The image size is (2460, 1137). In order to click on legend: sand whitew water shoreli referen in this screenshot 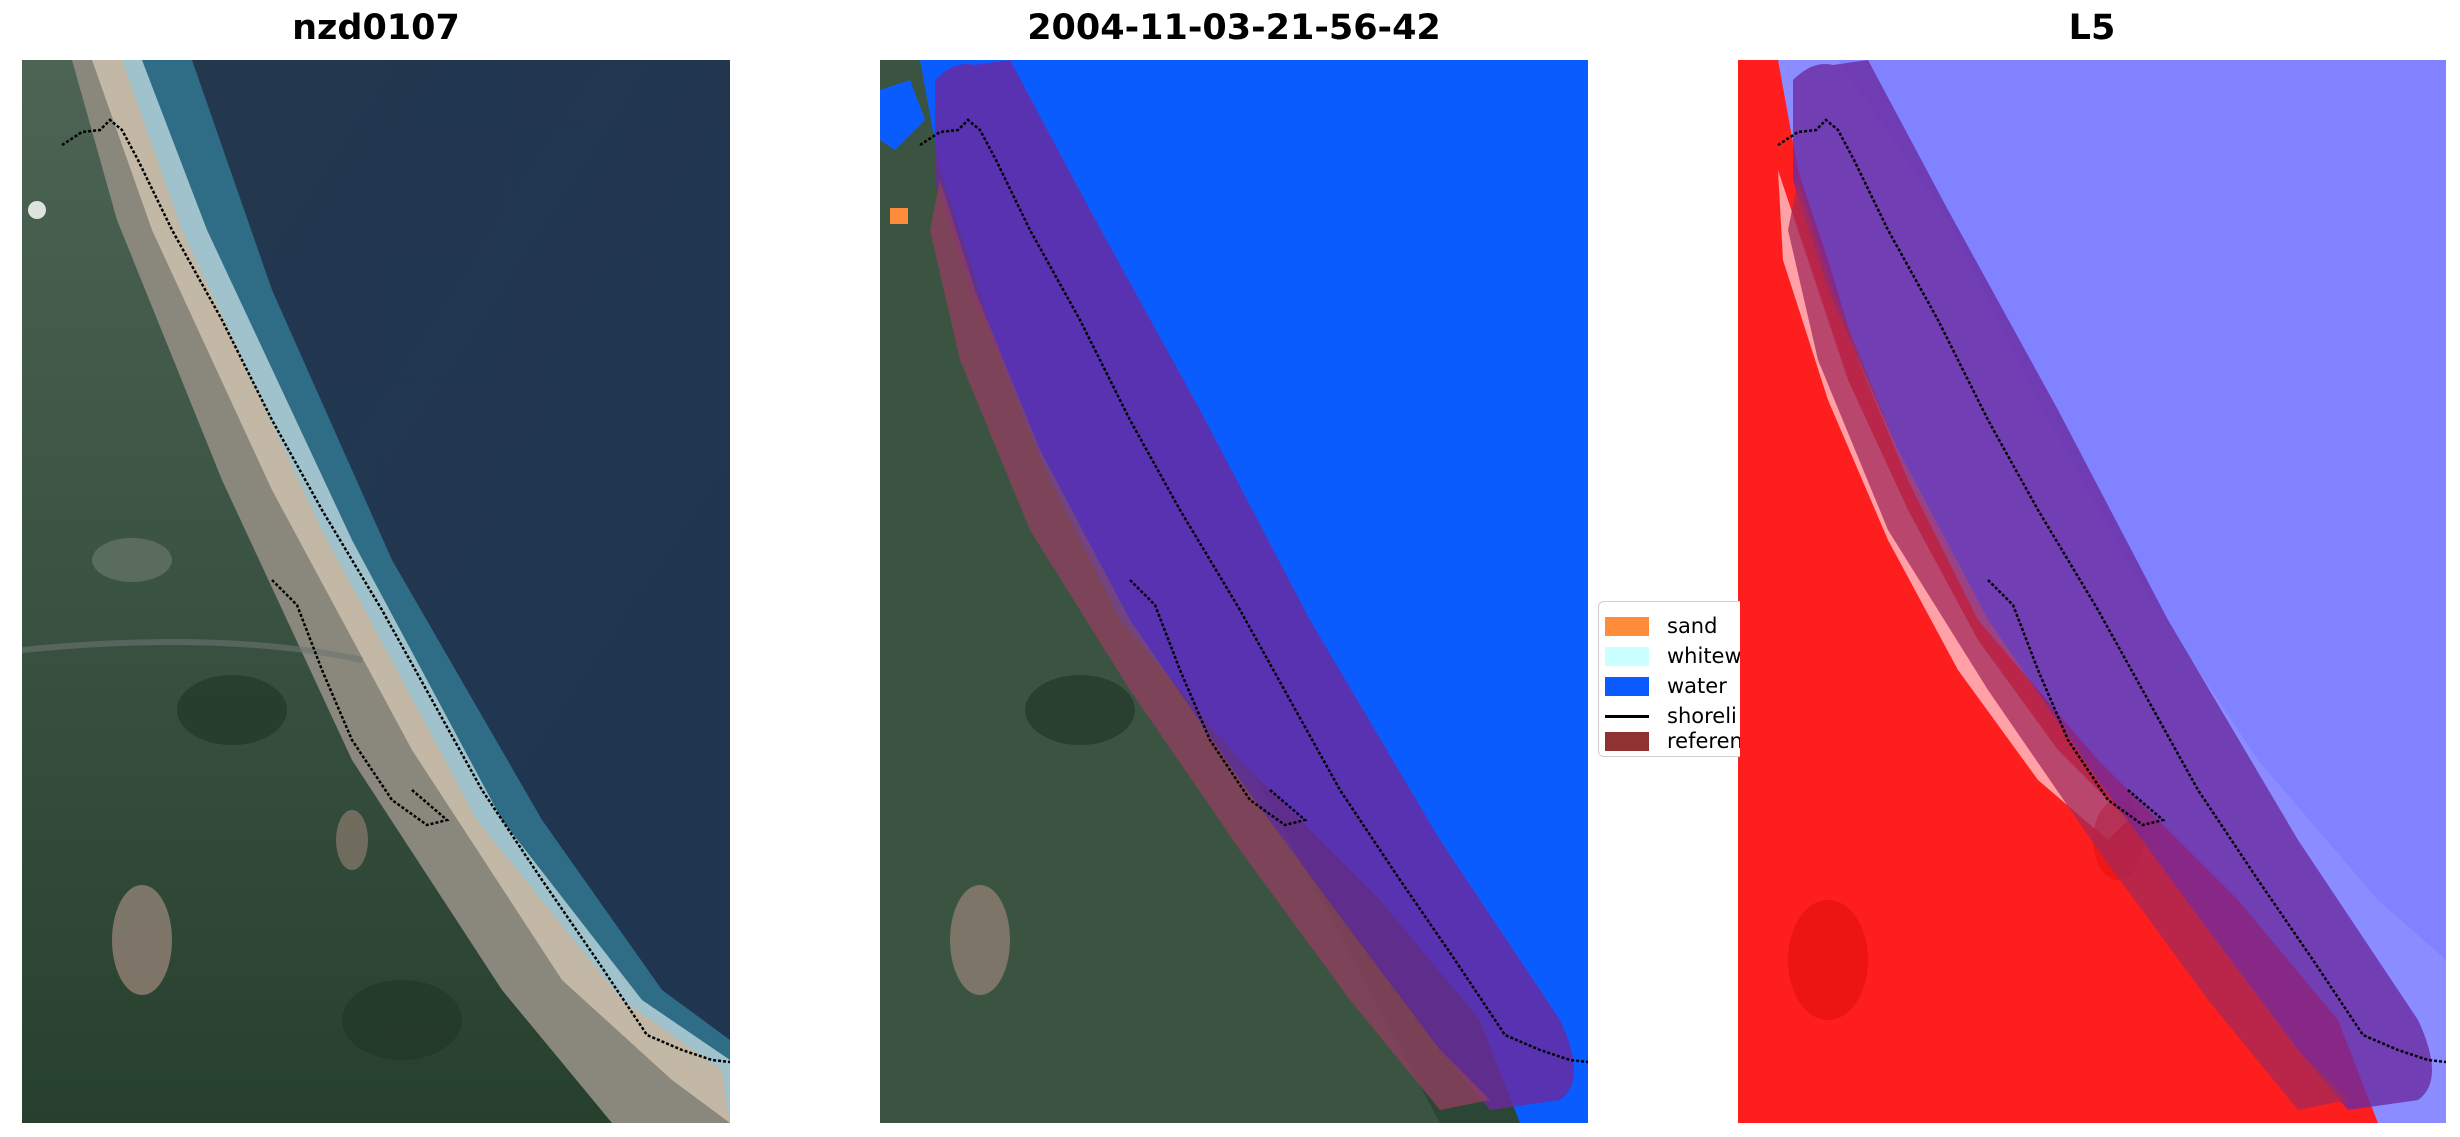, I will do `click(1669, 679)`.